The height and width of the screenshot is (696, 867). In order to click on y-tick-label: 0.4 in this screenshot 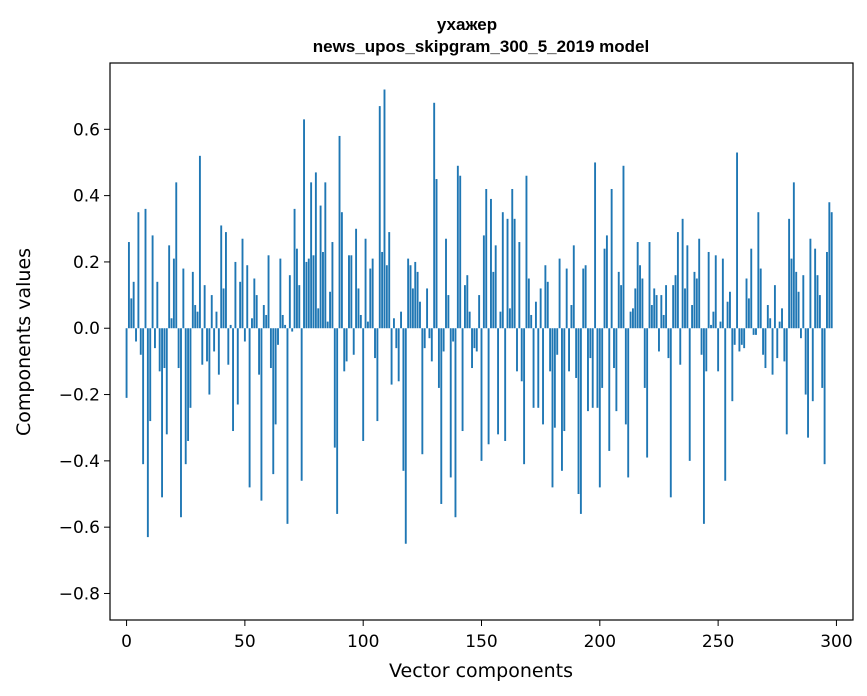, I will do `click(86, 197)`.